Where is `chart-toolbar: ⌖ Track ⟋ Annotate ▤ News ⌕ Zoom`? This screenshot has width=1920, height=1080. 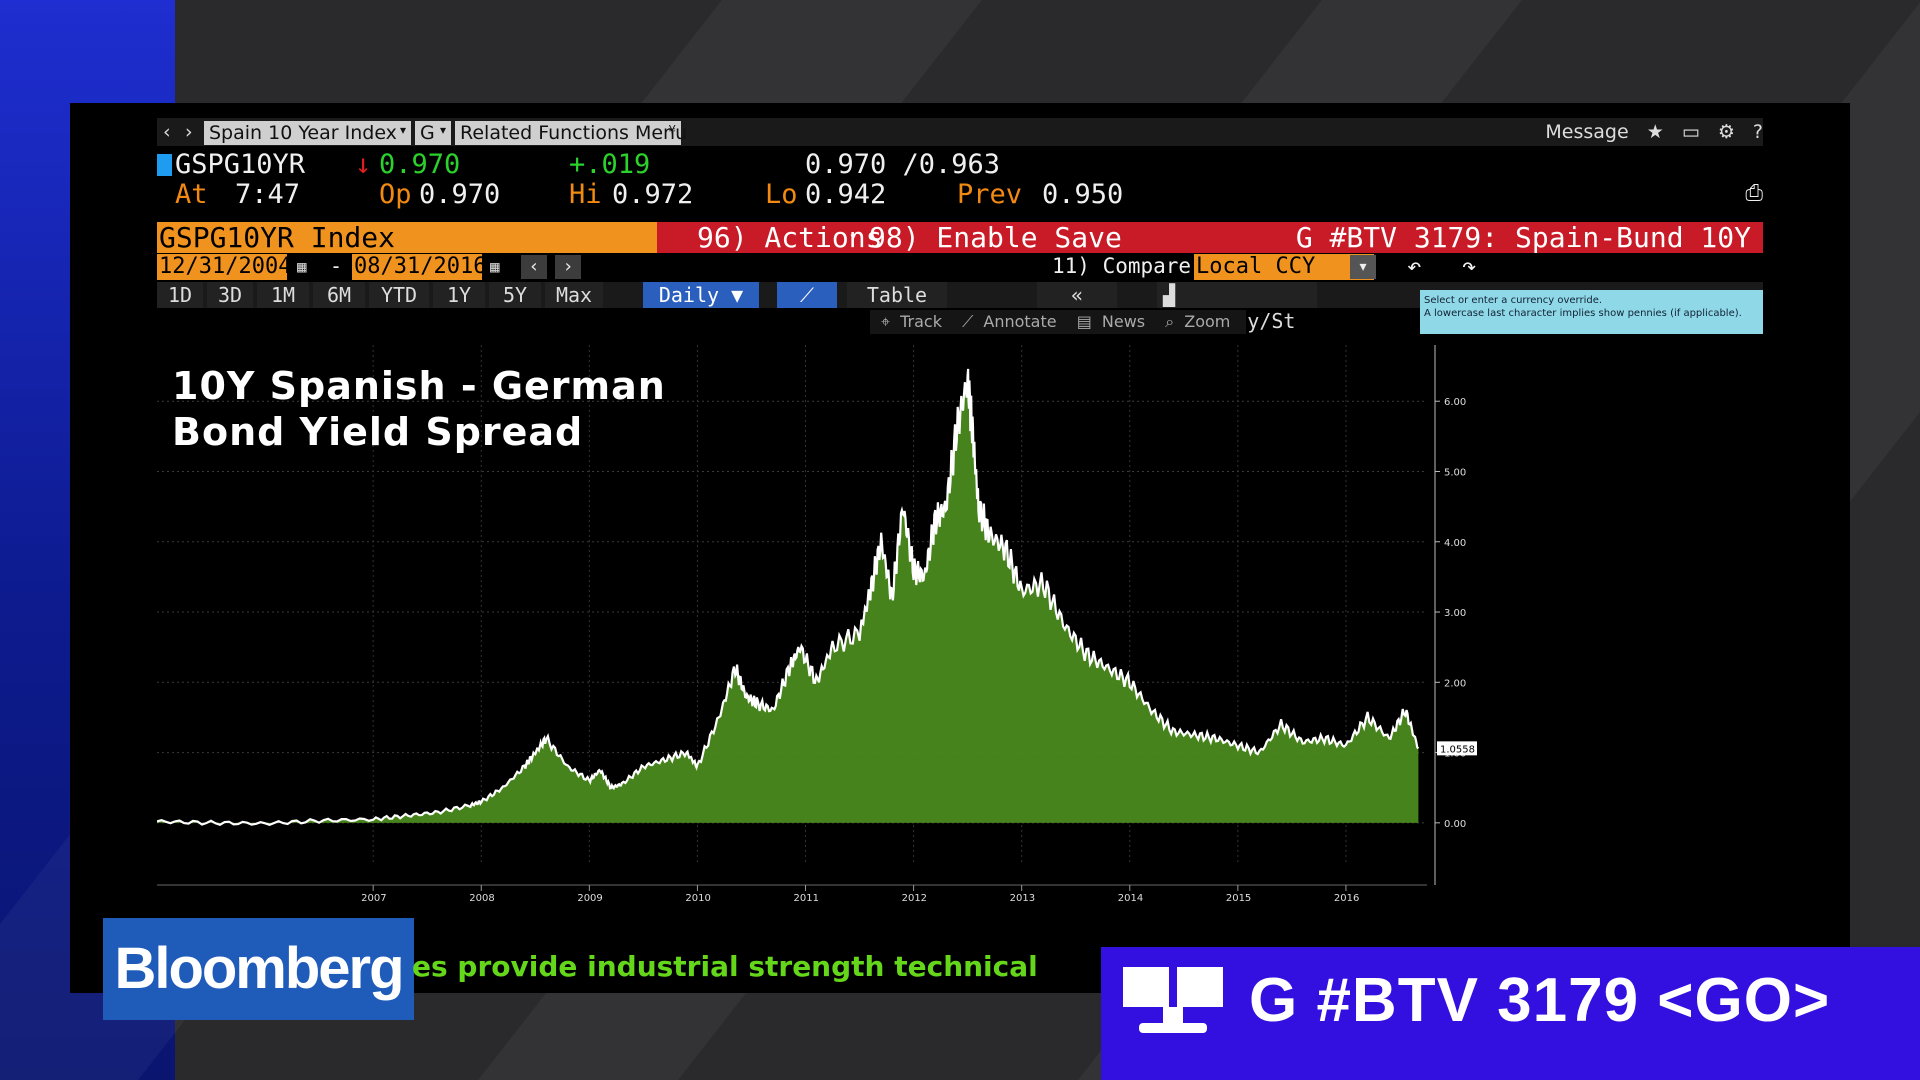
chart-toolbar: ⌖ Track ⟋ Annotate ▤ News ⌕ Zoom is located at coordinates (1058, 322).